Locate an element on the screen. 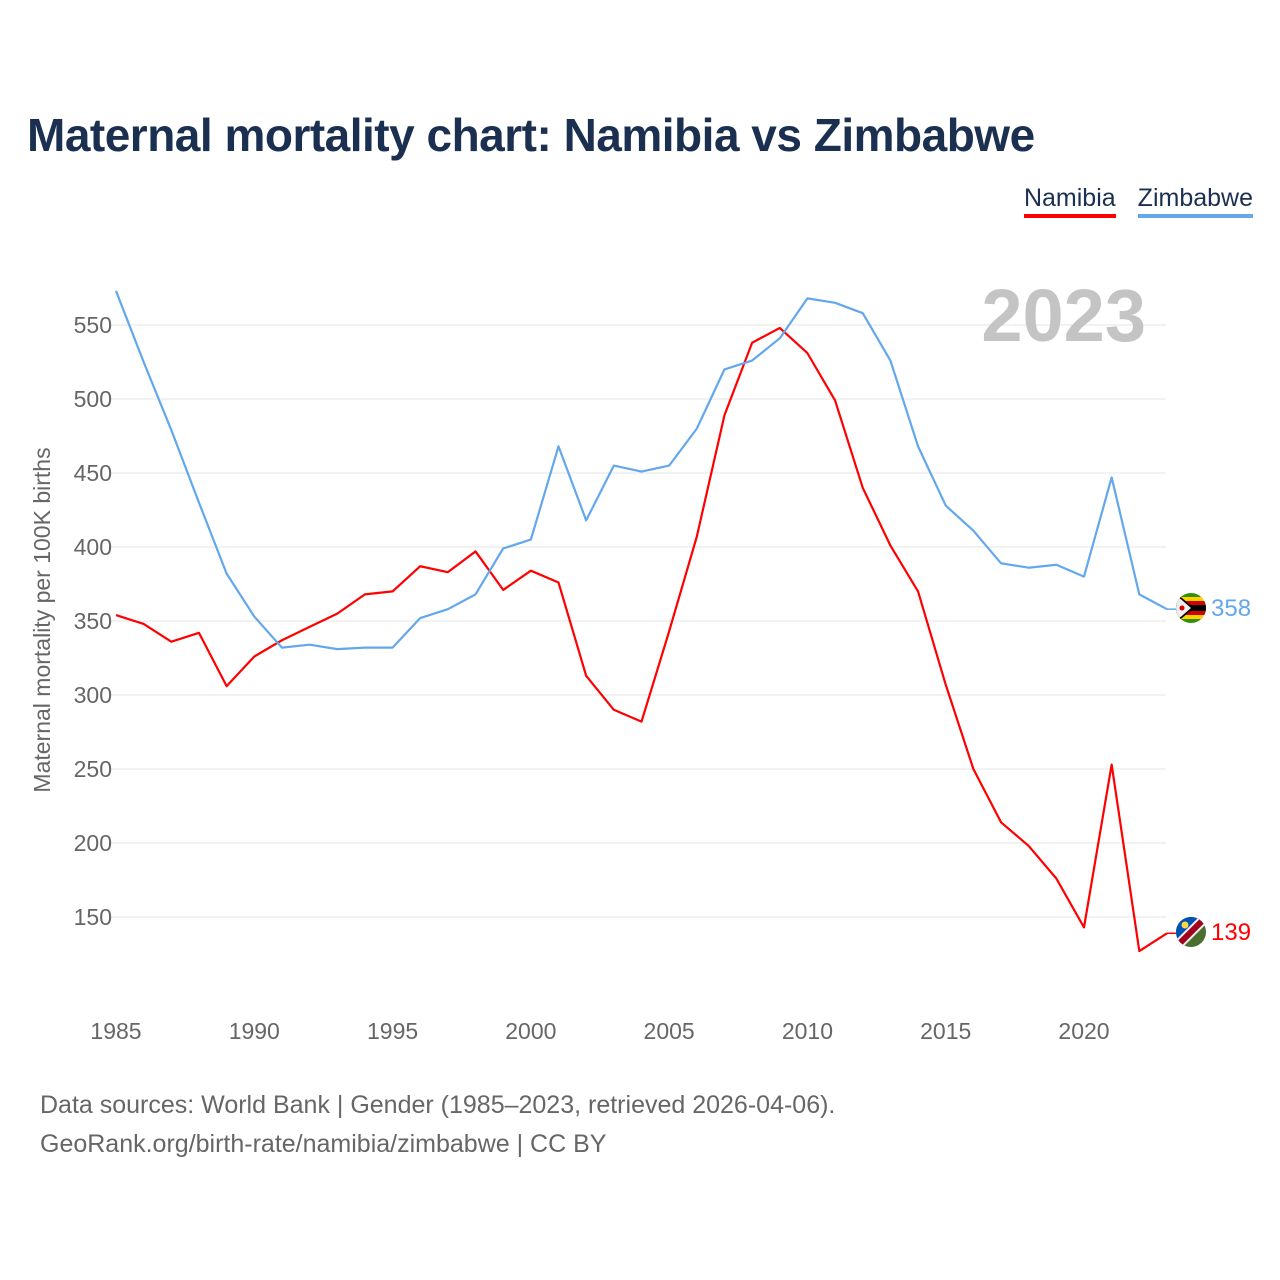  x-tick-label: 1995 is located at coordinates (392, 1031).